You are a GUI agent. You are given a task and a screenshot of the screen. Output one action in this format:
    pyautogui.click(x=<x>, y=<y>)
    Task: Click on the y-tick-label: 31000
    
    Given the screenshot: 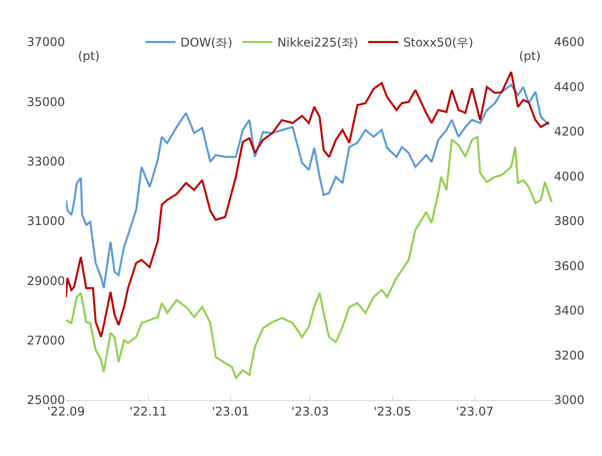 What is the action you would take?
    pyautogui.click(x=45, y=221)
    